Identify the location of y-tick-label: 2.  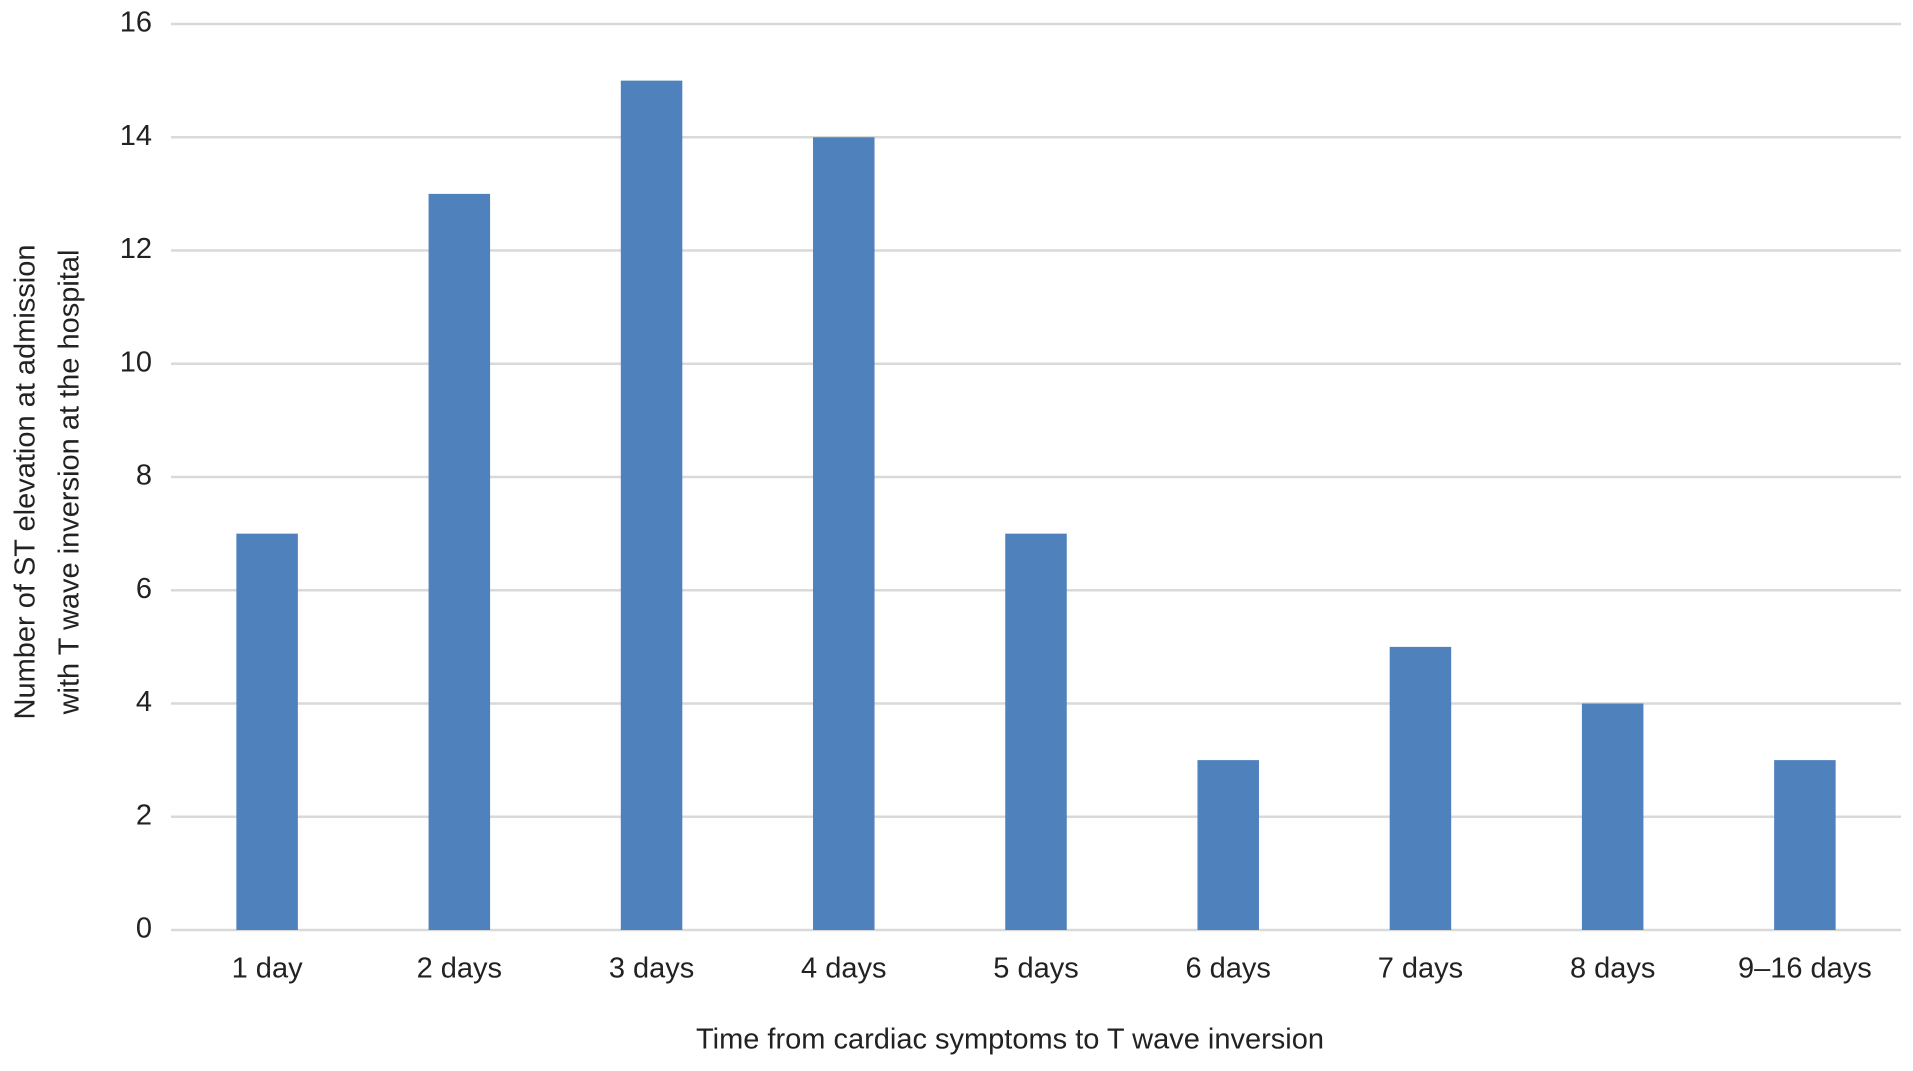
(144, 815).